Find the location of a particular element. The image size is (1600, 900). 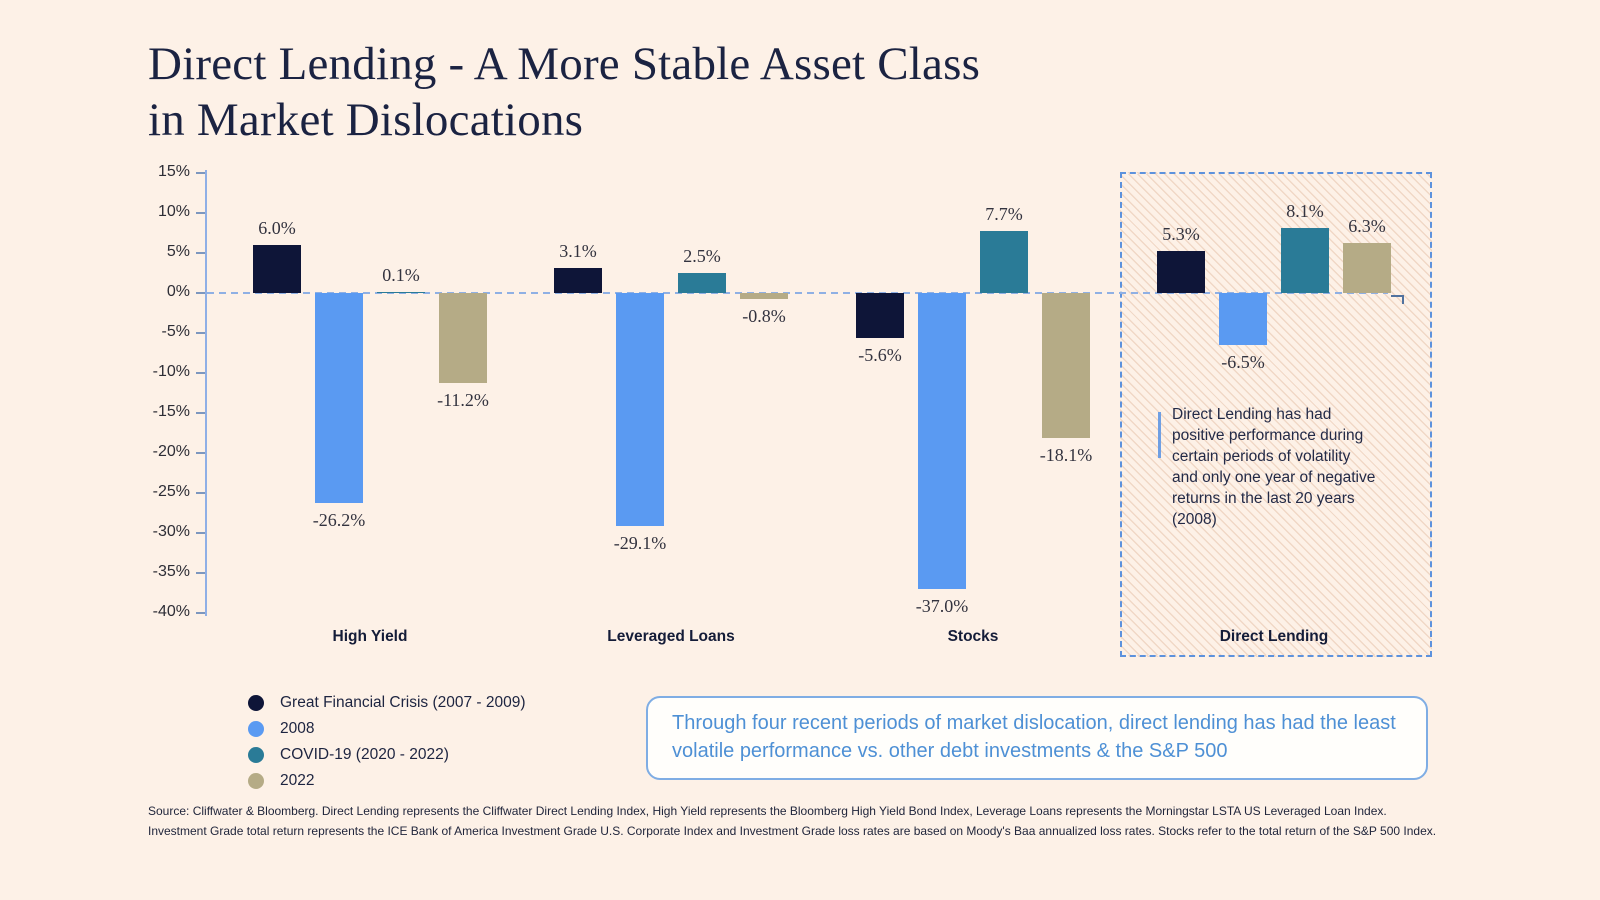

category-label-direct-lending: Direct Lending is located at coordinates (1274, 636).